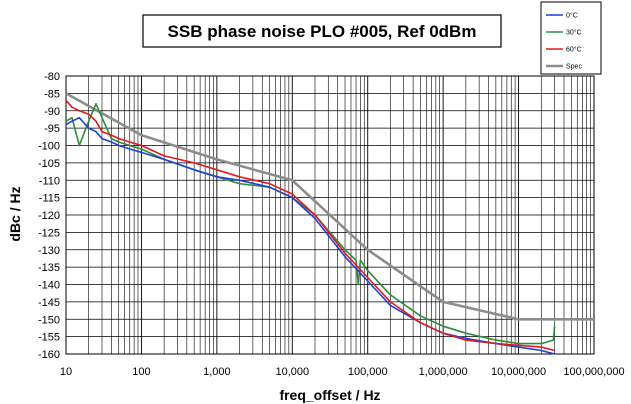  Describe the element at coordinates (593, 372) in the screenshot. I see `x-tick-label: 100,000,000` at that location.